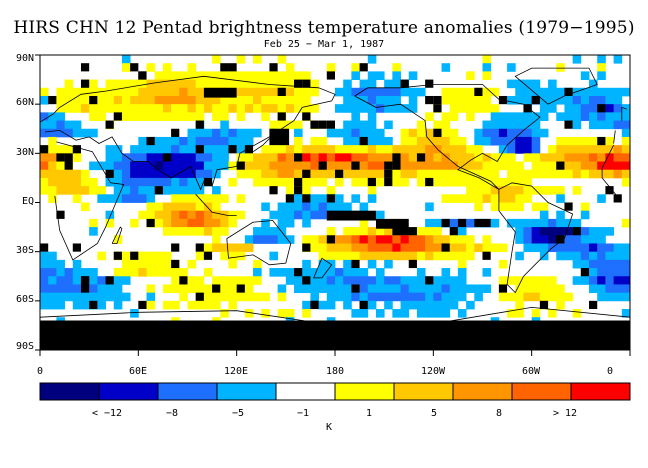 The height and width of the screenshot is (468, 648). Describe the element at coordinates (27, 201) in the screenshot. I see `lat-label-eq: EQ` at that location.